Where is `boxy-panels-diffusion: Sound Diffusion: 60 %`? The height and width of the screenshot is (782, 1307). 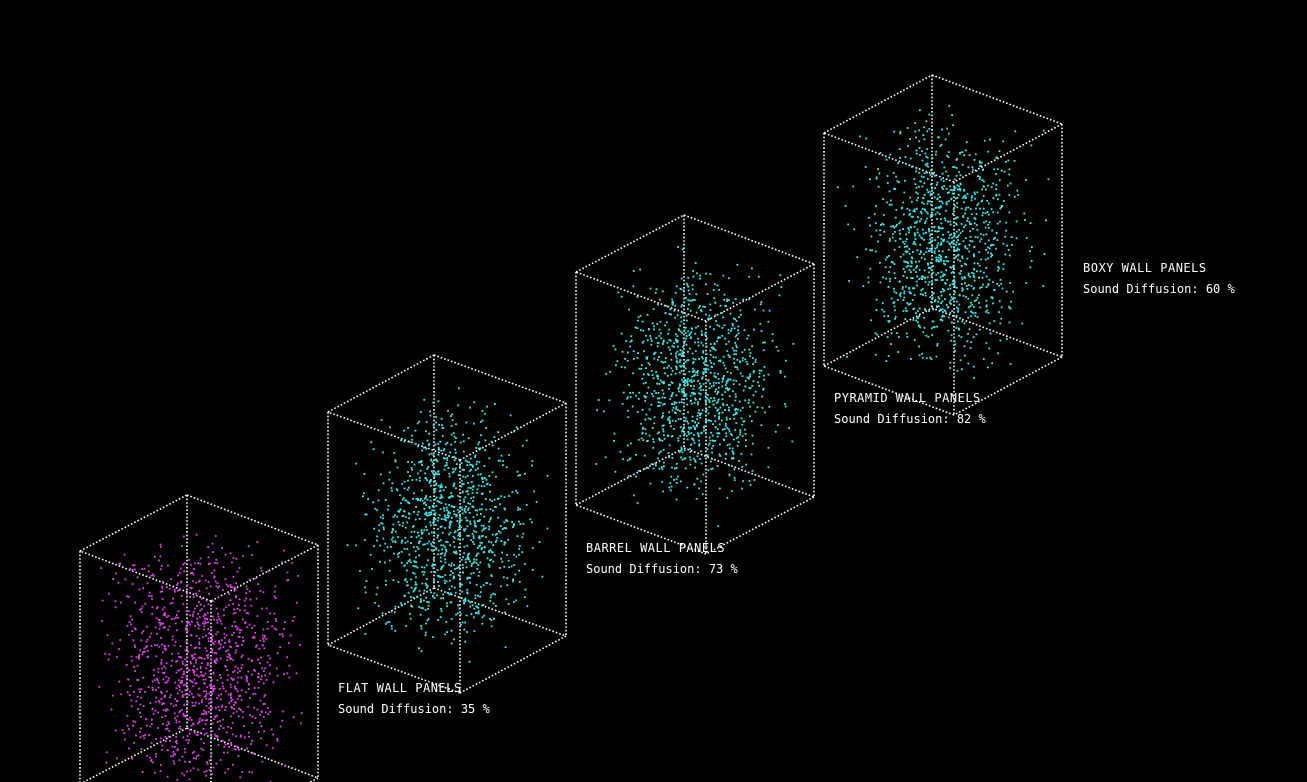 boxy-panels-diffusion: Sound Diffusion: 60 % is located at coordinates (1159, 289).